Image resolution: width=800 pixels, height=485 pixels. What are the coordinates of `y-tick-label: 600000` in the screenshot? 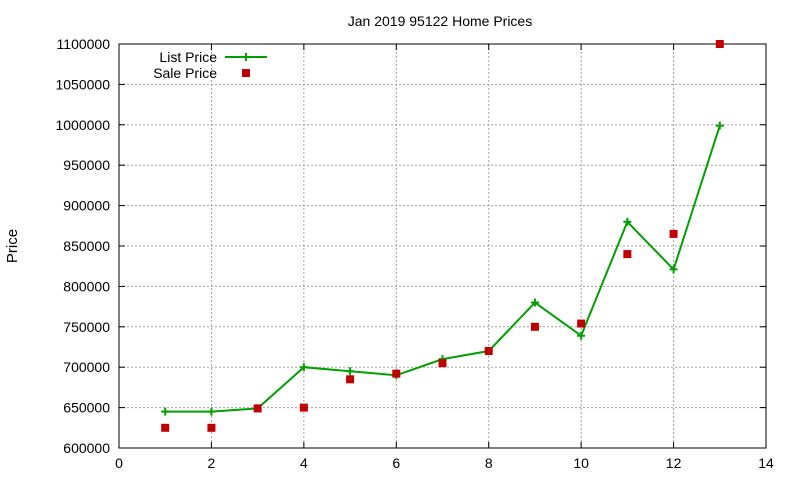 It's located at (86, 448).